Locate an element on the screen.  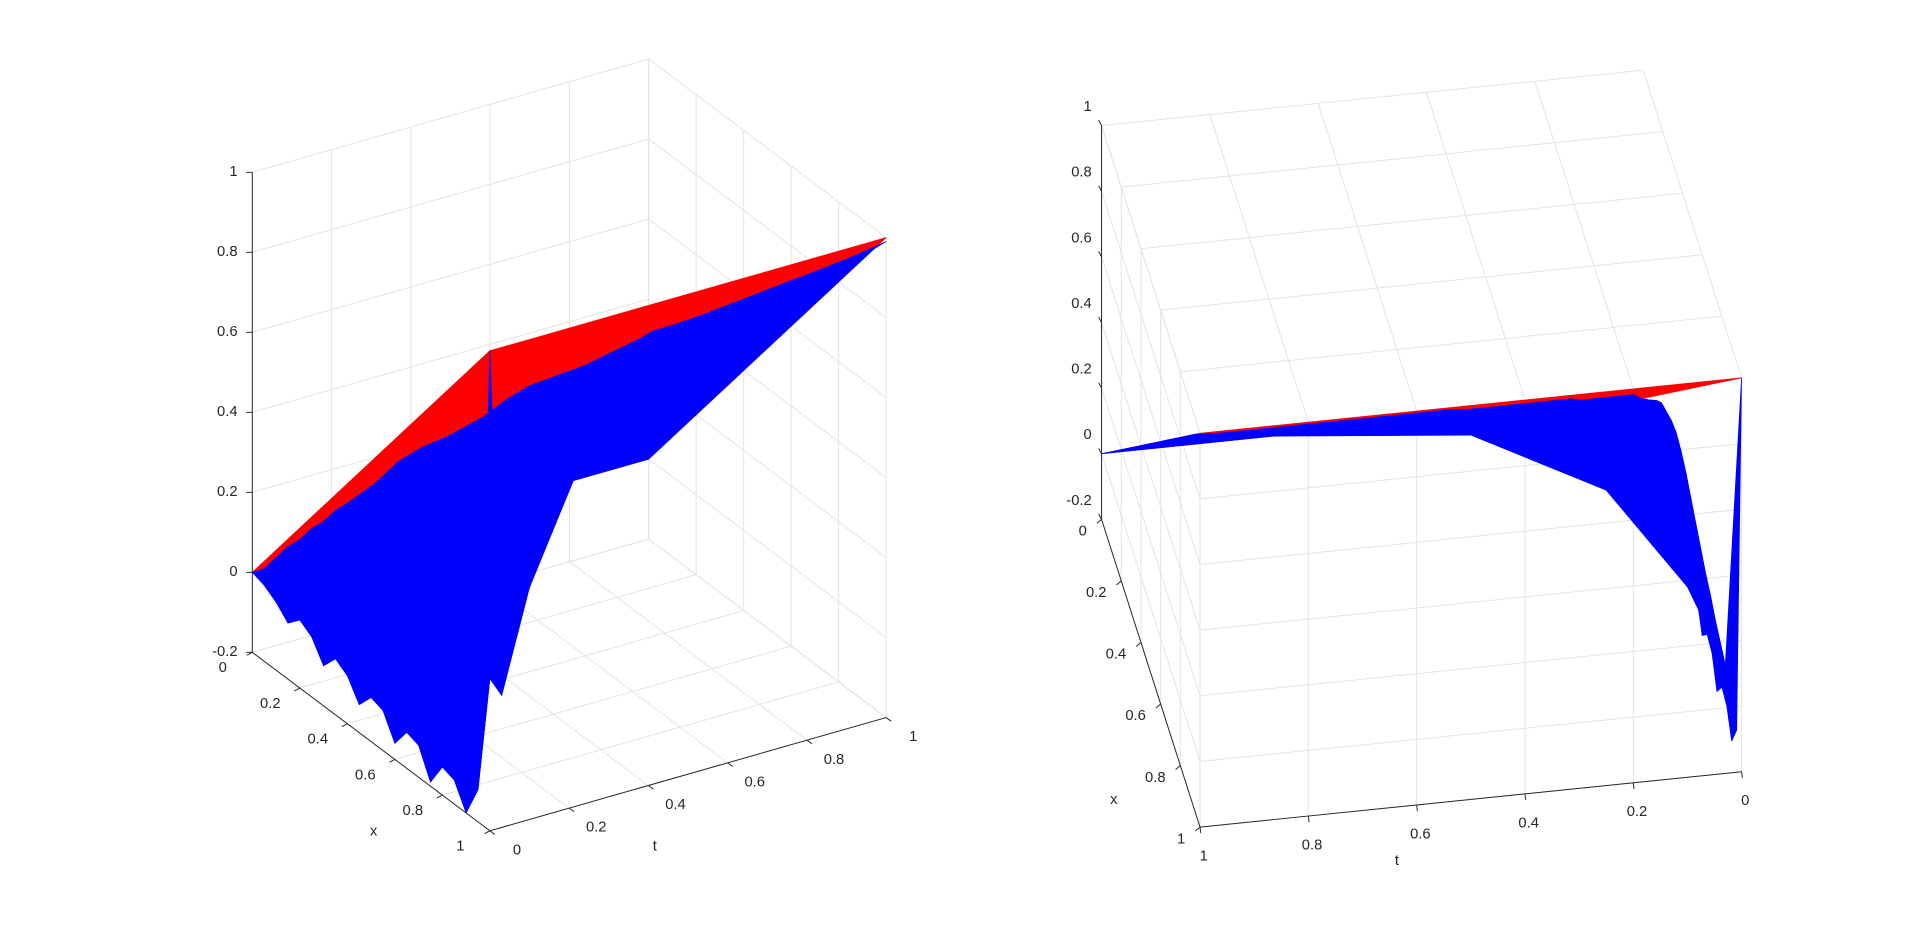
y-tick-label: 0.2 is located at coordinates (596, 828).